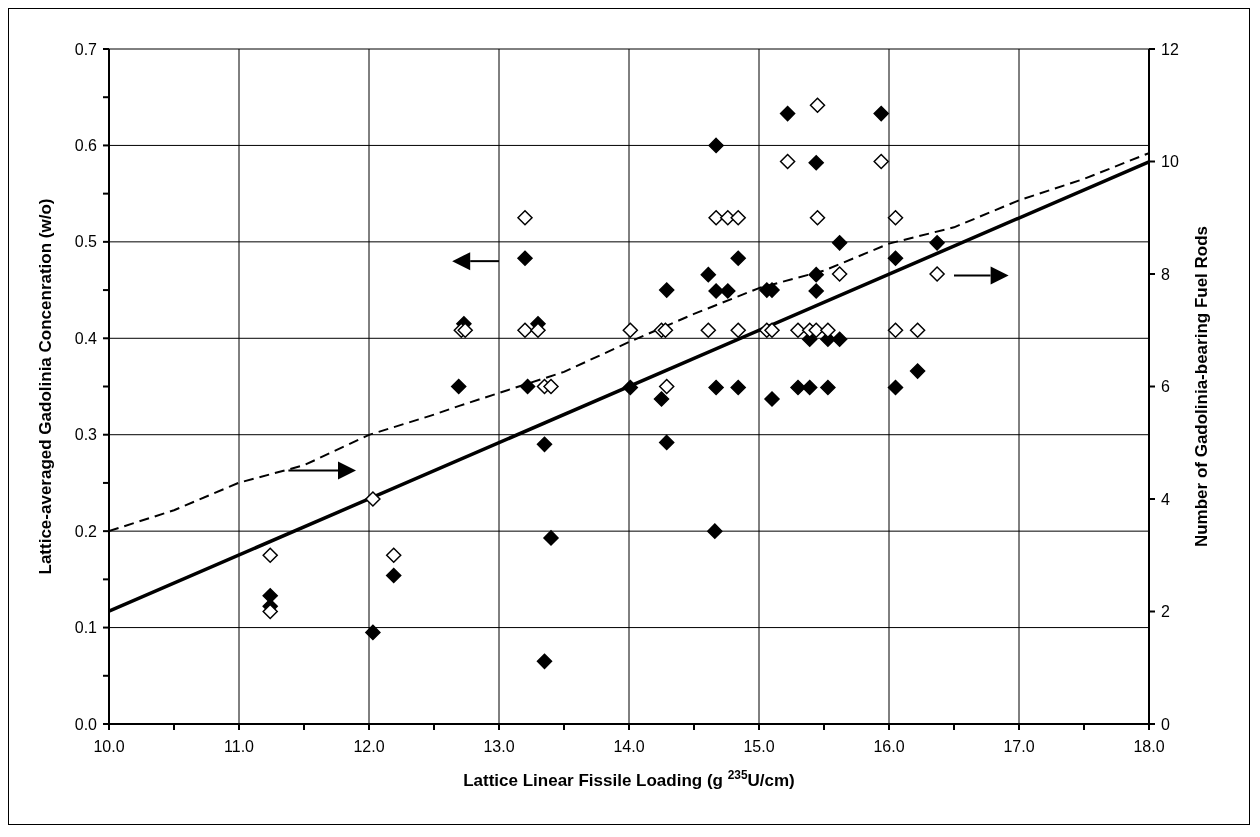 Image resolution: width=1260 pixels, height=837 pixels. I want to click on y2-tick-label: 10, so click(1170, 161).